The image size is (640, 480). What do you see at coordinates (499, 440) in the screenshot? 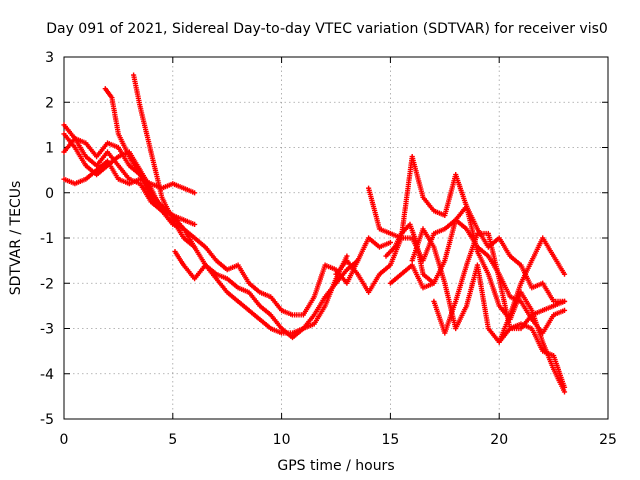
I see `x-tick-label: 20` at bounding box center [499, 440].